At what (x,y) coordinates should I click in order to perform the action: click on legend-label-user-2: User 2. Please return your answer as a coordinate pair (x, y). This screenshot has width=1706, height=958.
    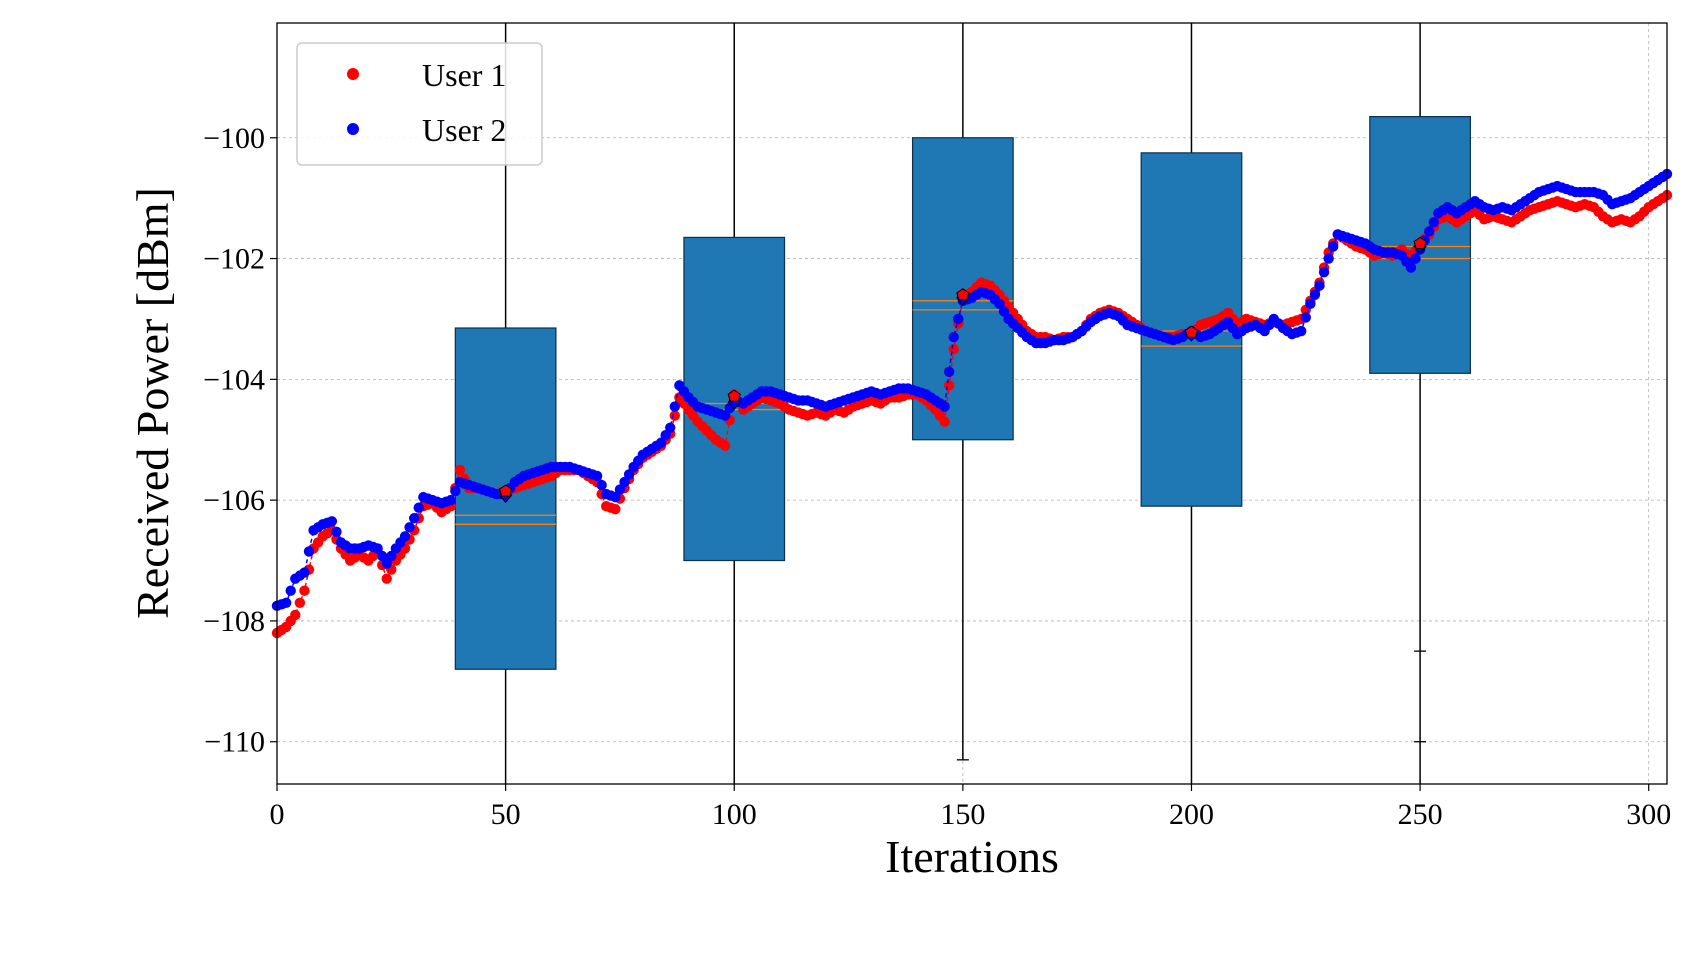
    Looking at the image, I should click on (464, 130).